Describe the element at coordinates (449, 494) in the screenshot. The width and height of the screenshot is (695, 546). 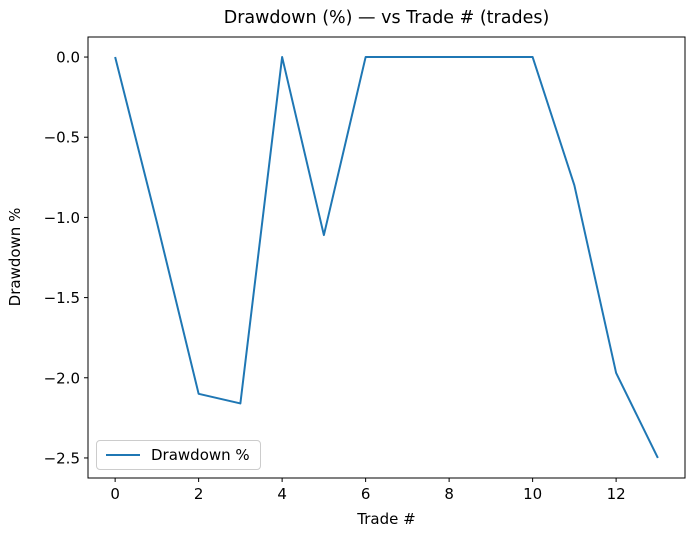
I see `x-tick-label: 8` at that location.